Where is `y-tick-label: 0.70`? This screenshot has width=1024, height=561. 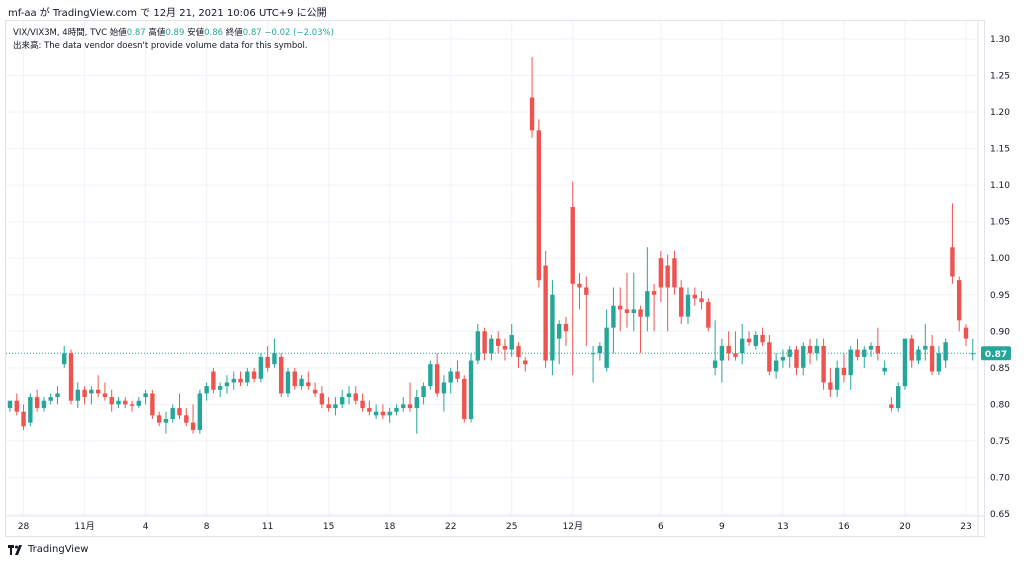 y-tick-label: 0.70 is located at coordinates (1000, 478).